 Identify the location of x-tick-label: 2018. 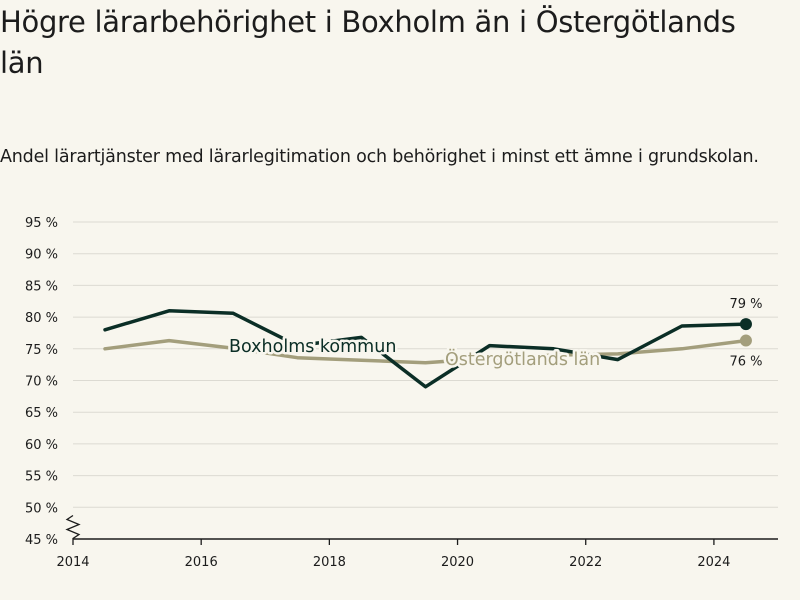
(329, 562).